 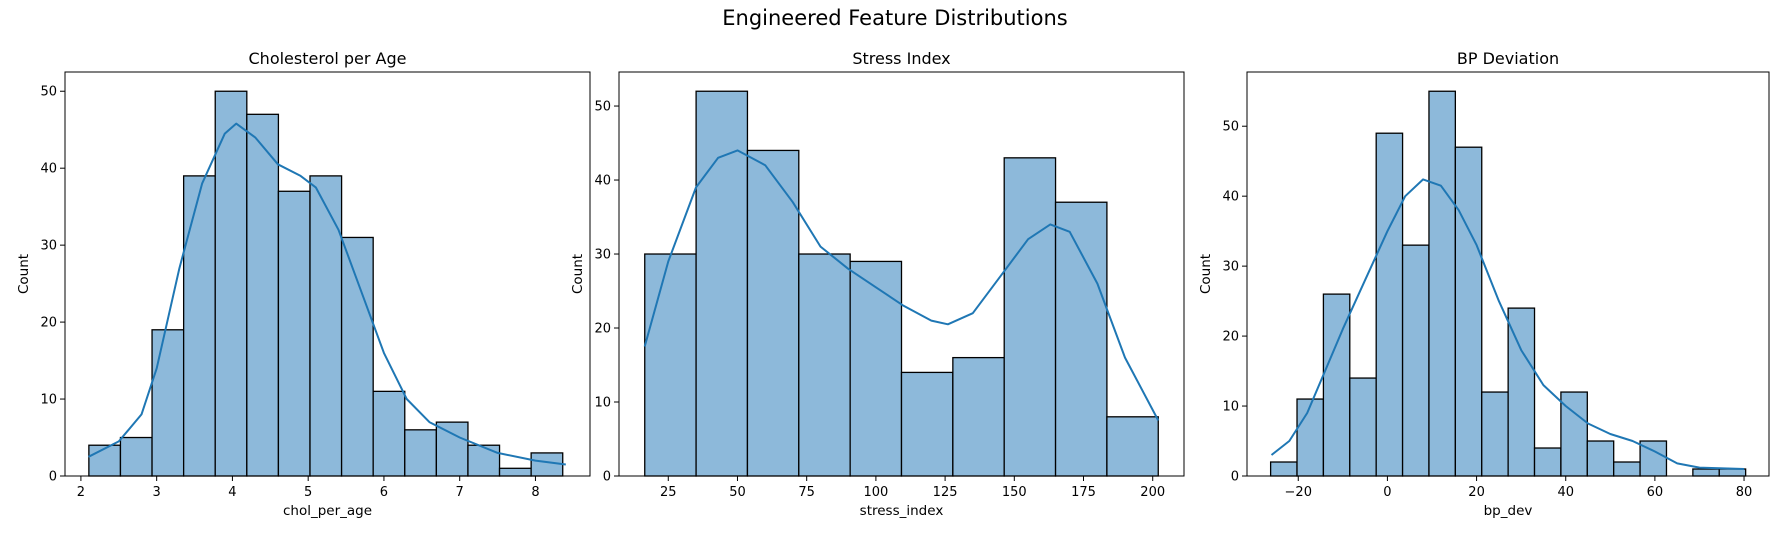 I want to click on subplot-title: Stress Index, so click(x=901, y=58).